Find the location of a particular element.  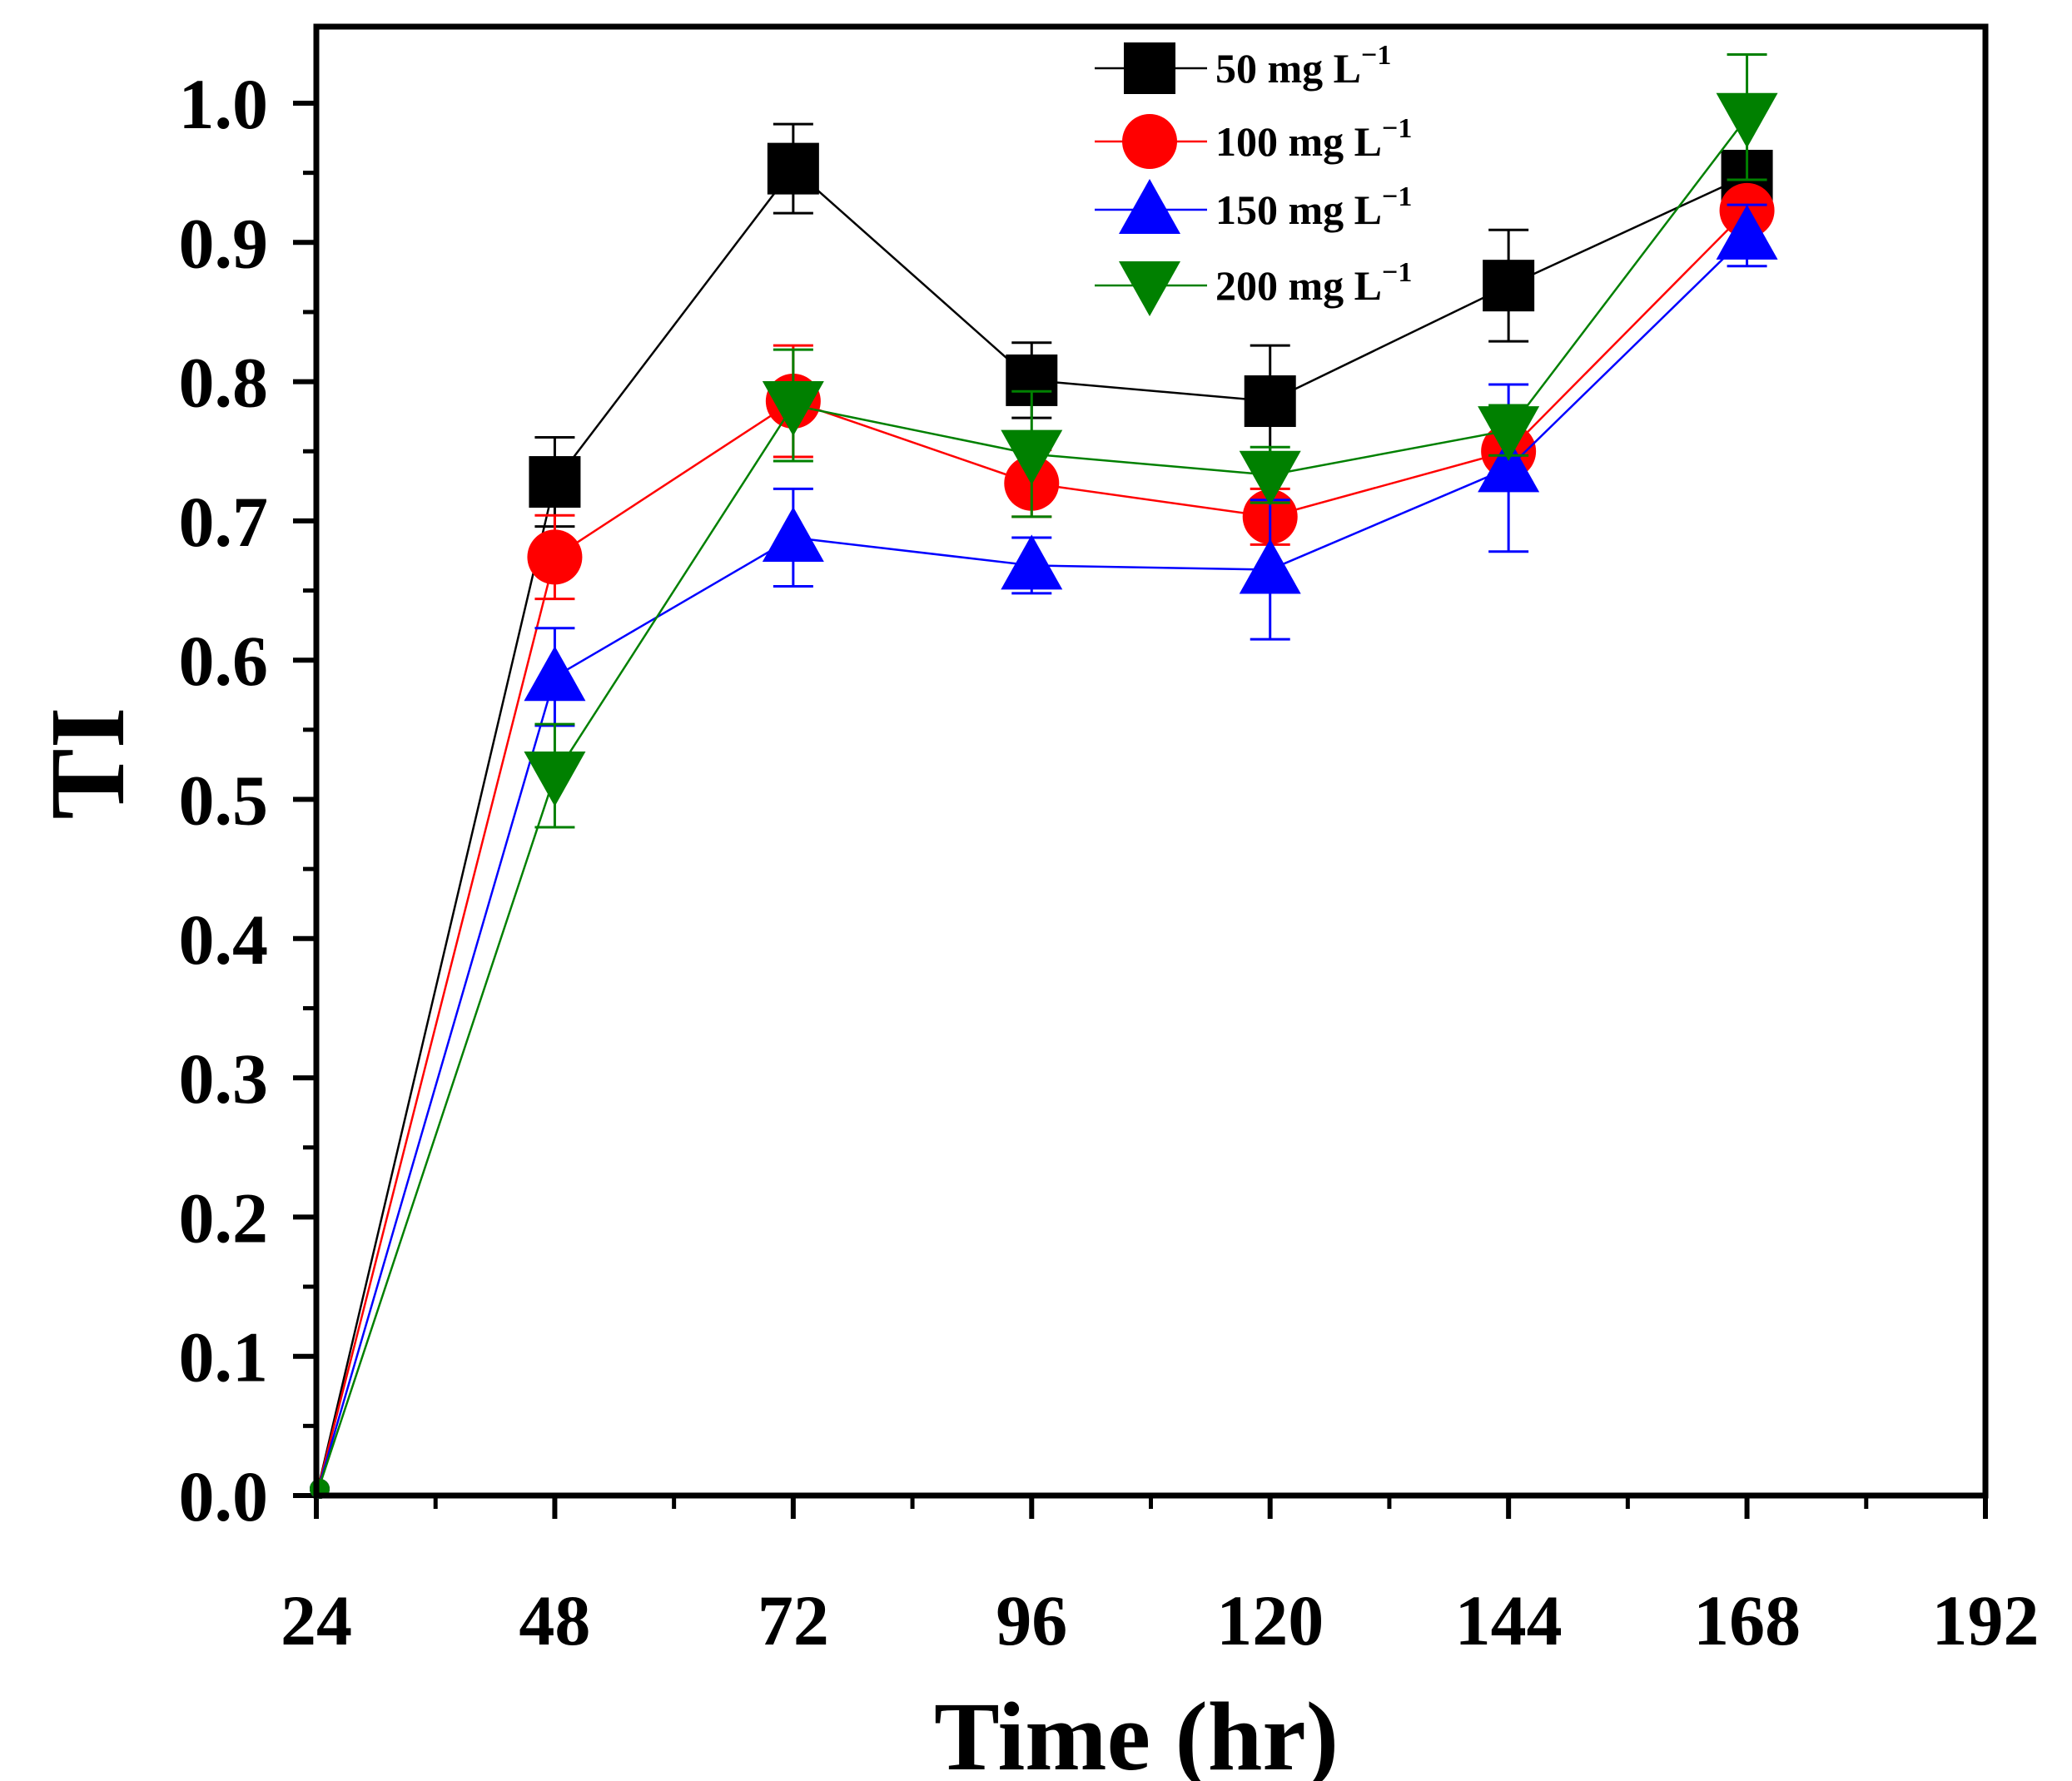

legend-item: 200 mg L−1 is located at coordinates (1253, 287).